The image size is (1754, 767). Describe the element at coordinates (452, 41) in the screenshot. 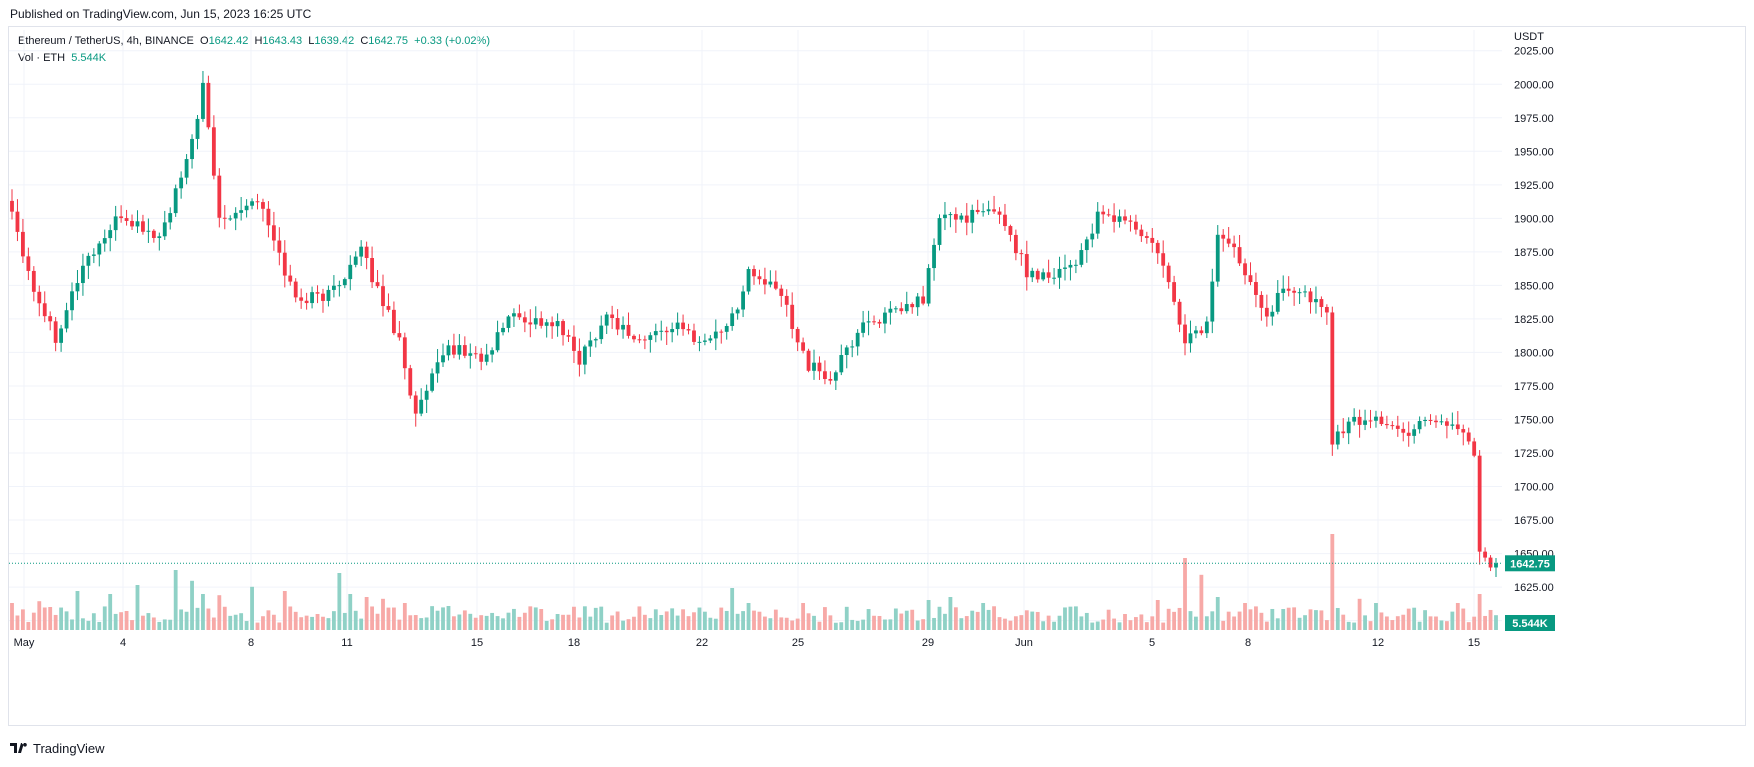

I see `change-value: +0.33 (+0.02%)` at that location.